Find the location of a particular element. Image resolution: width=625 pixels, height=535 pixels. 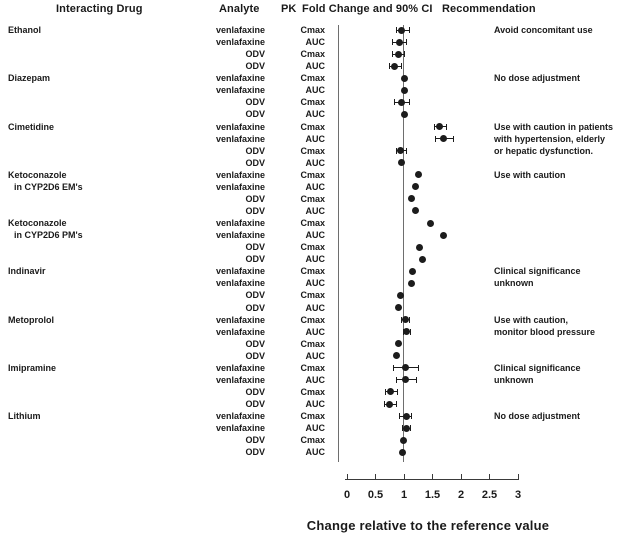

recommendation-text: Use with caution, is located at coordinates (531, 319).